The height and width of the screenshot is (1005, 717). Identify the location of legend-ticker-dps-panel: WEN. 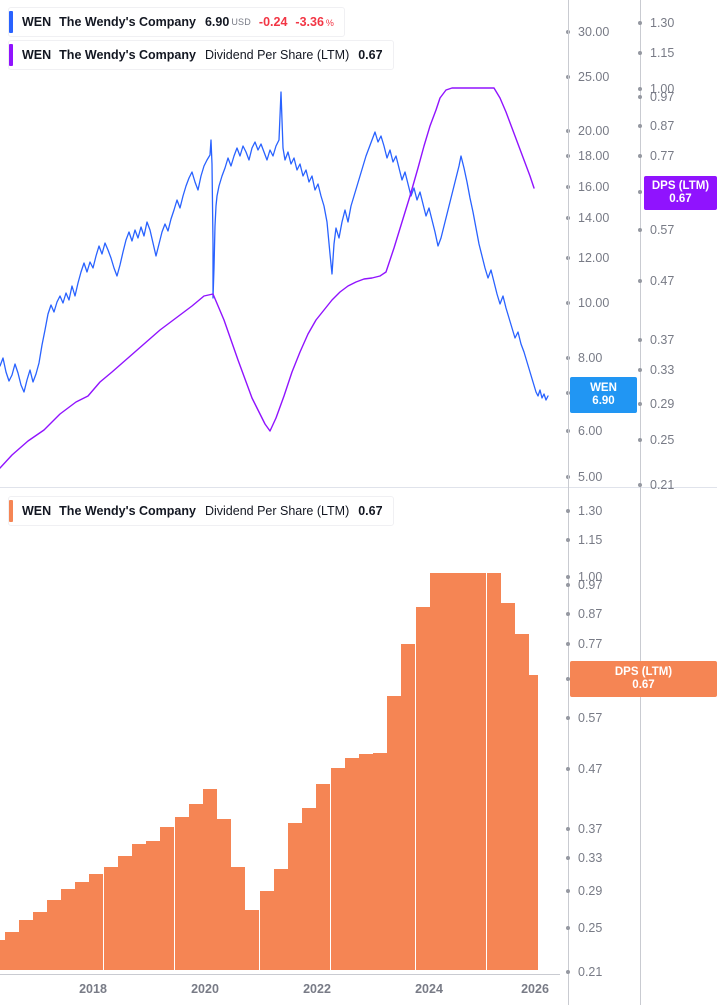
(37, 511).